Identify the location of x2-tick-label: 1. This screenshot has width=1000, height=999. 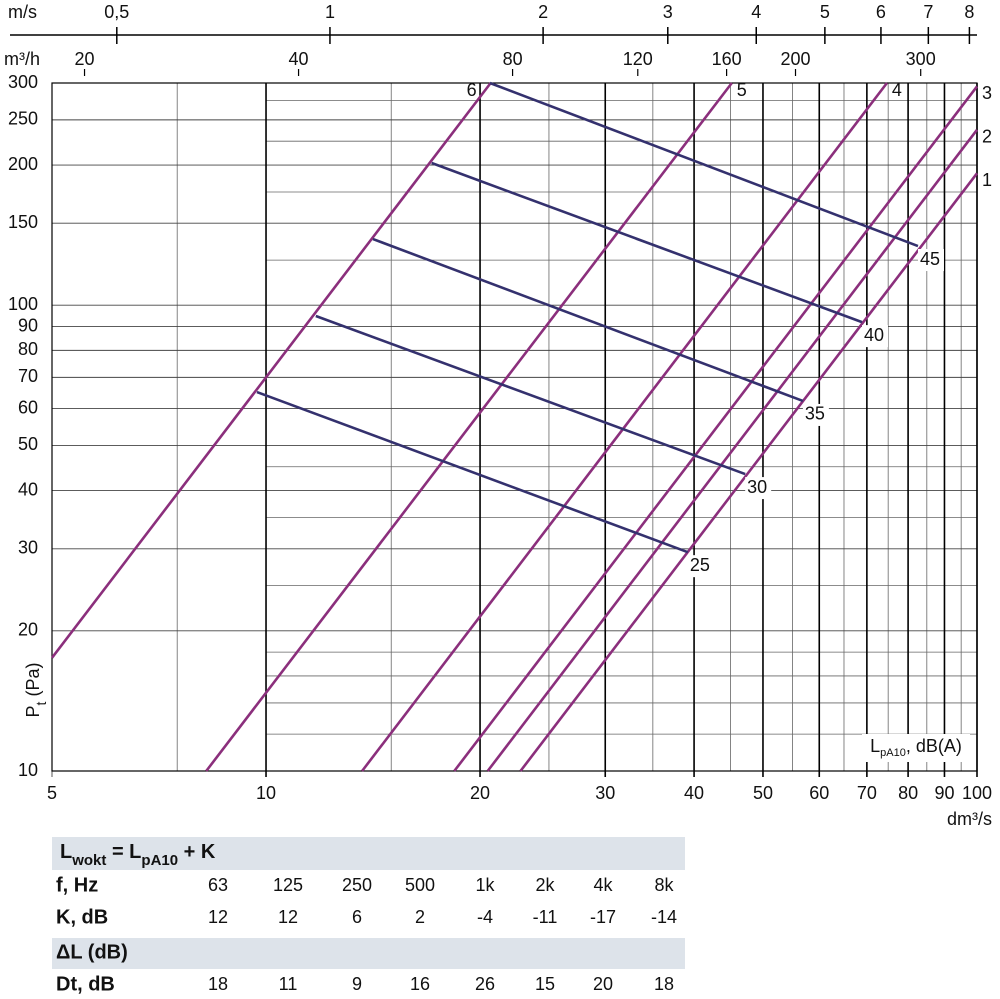
(330, 12).